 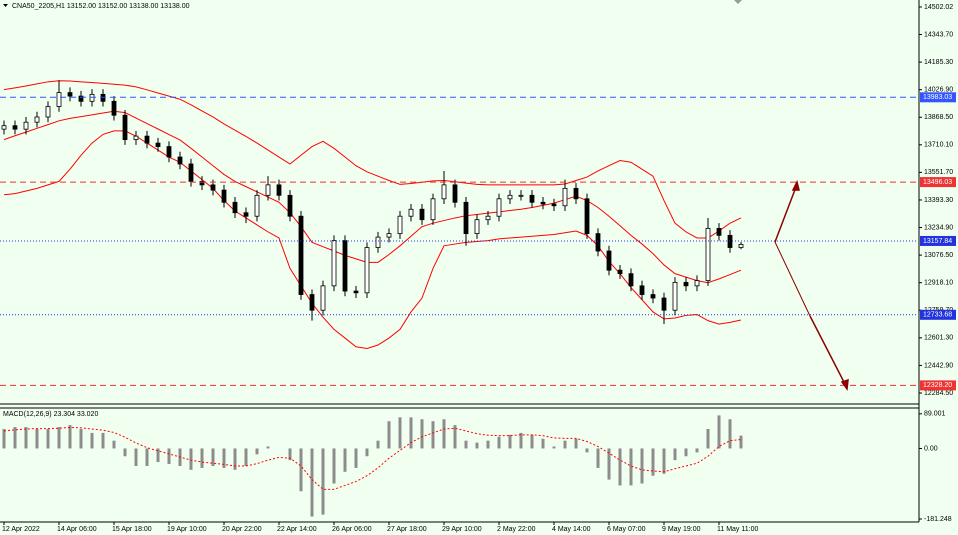 I want to click on arrow-up, so click(x=785, y=214).